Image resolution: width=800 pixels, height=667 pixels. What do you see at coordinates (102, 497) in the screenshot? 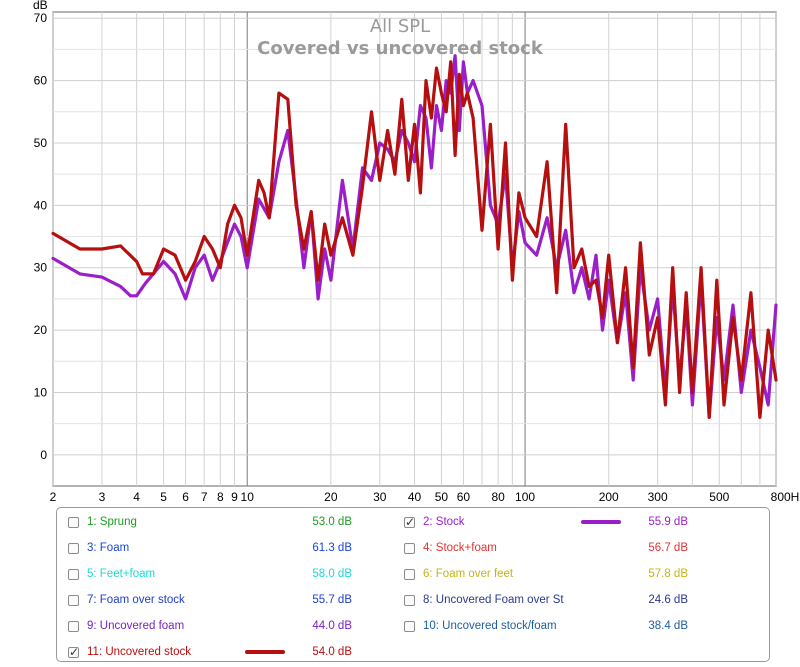
I see `x-tick-label: 3` at bounding box center [102, 497].